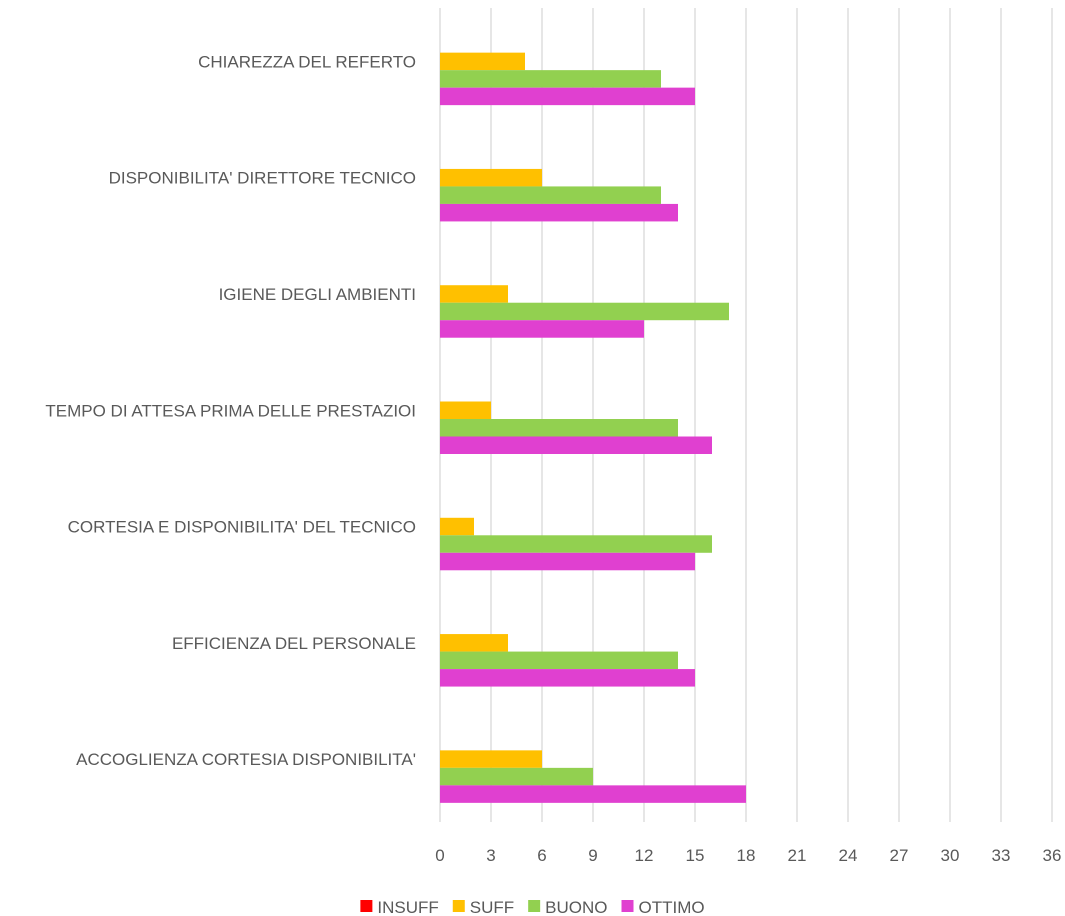 This screenshot has width=1065, height=916. Describe the element at coordinates (1052, 855) in the screenshot. I see `x-tick-label: 36` at that location.